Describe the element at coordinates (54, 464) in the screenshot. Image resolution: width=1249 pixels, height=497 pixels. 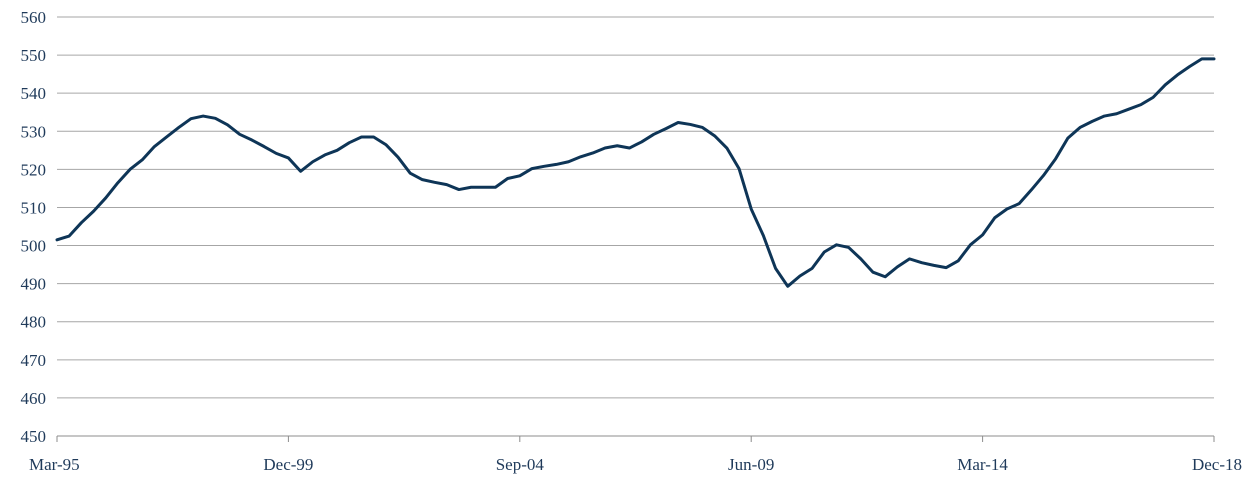
I see `x-tick-label: Mar-95` at that location.